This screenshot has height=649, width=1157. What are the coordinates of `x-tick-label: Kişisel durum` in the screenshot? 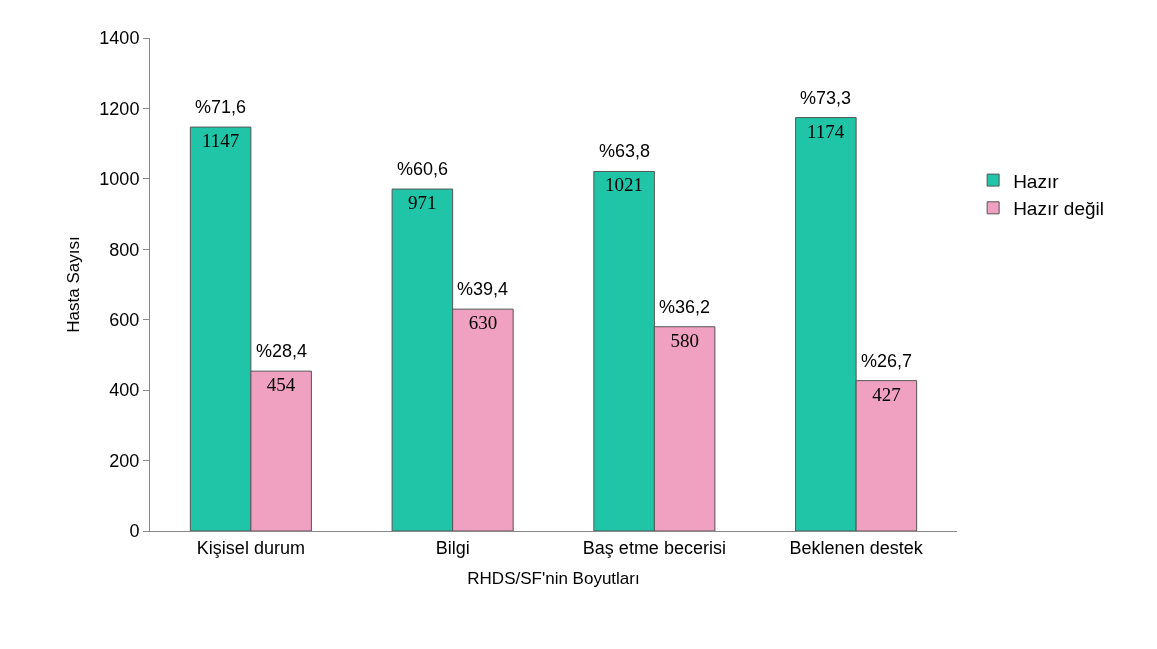 It's located at (250, 547).